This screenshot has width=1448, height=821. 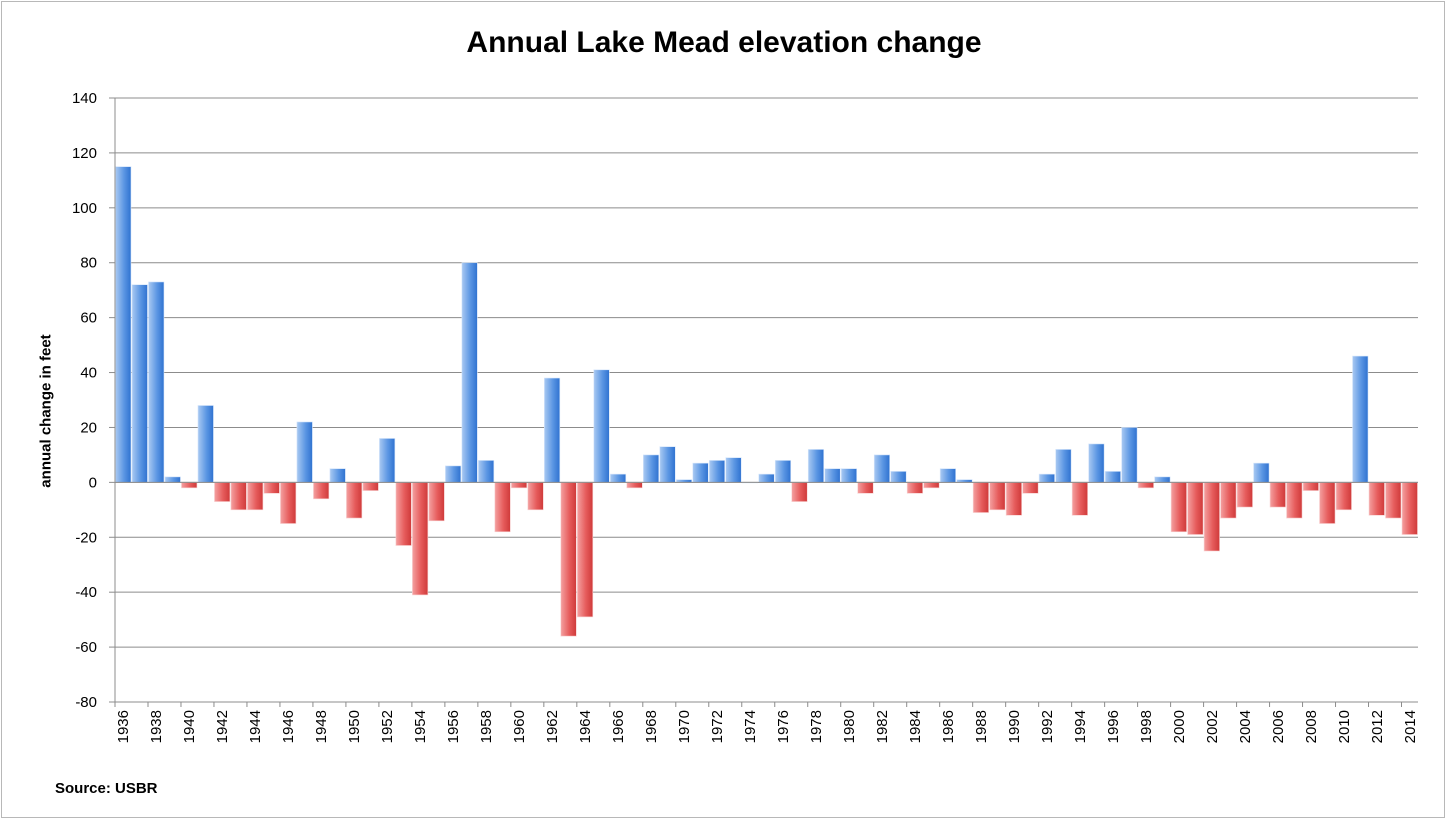 I want to click on bar-2006, so click(x=1277, y=495).